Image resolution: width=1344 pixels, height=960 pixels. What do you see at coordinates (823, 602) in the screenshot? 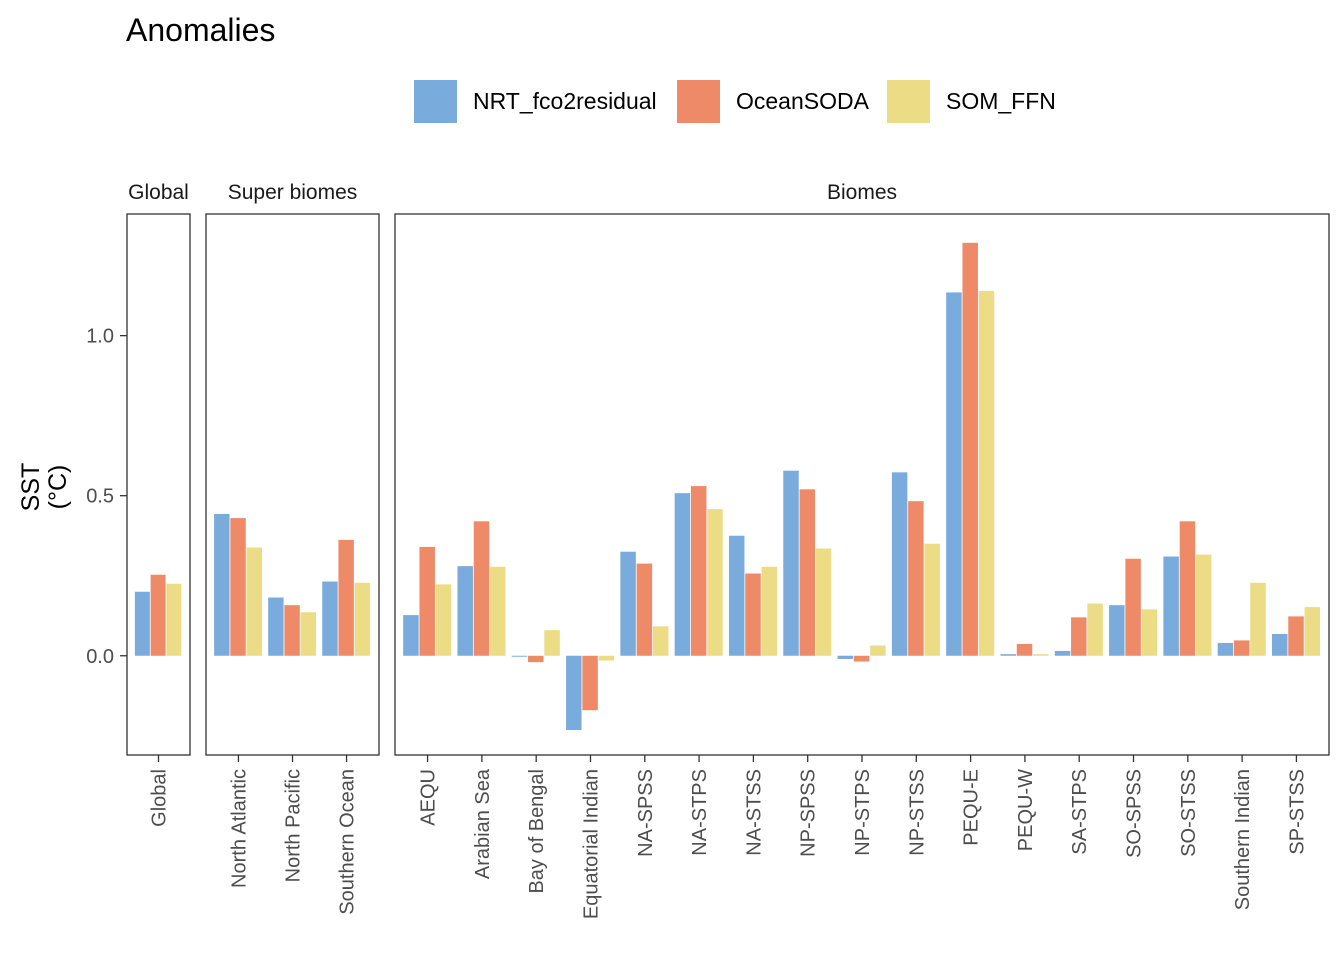
I see `bar-np-spss-som-ffn` at bounding box center [823, 602].